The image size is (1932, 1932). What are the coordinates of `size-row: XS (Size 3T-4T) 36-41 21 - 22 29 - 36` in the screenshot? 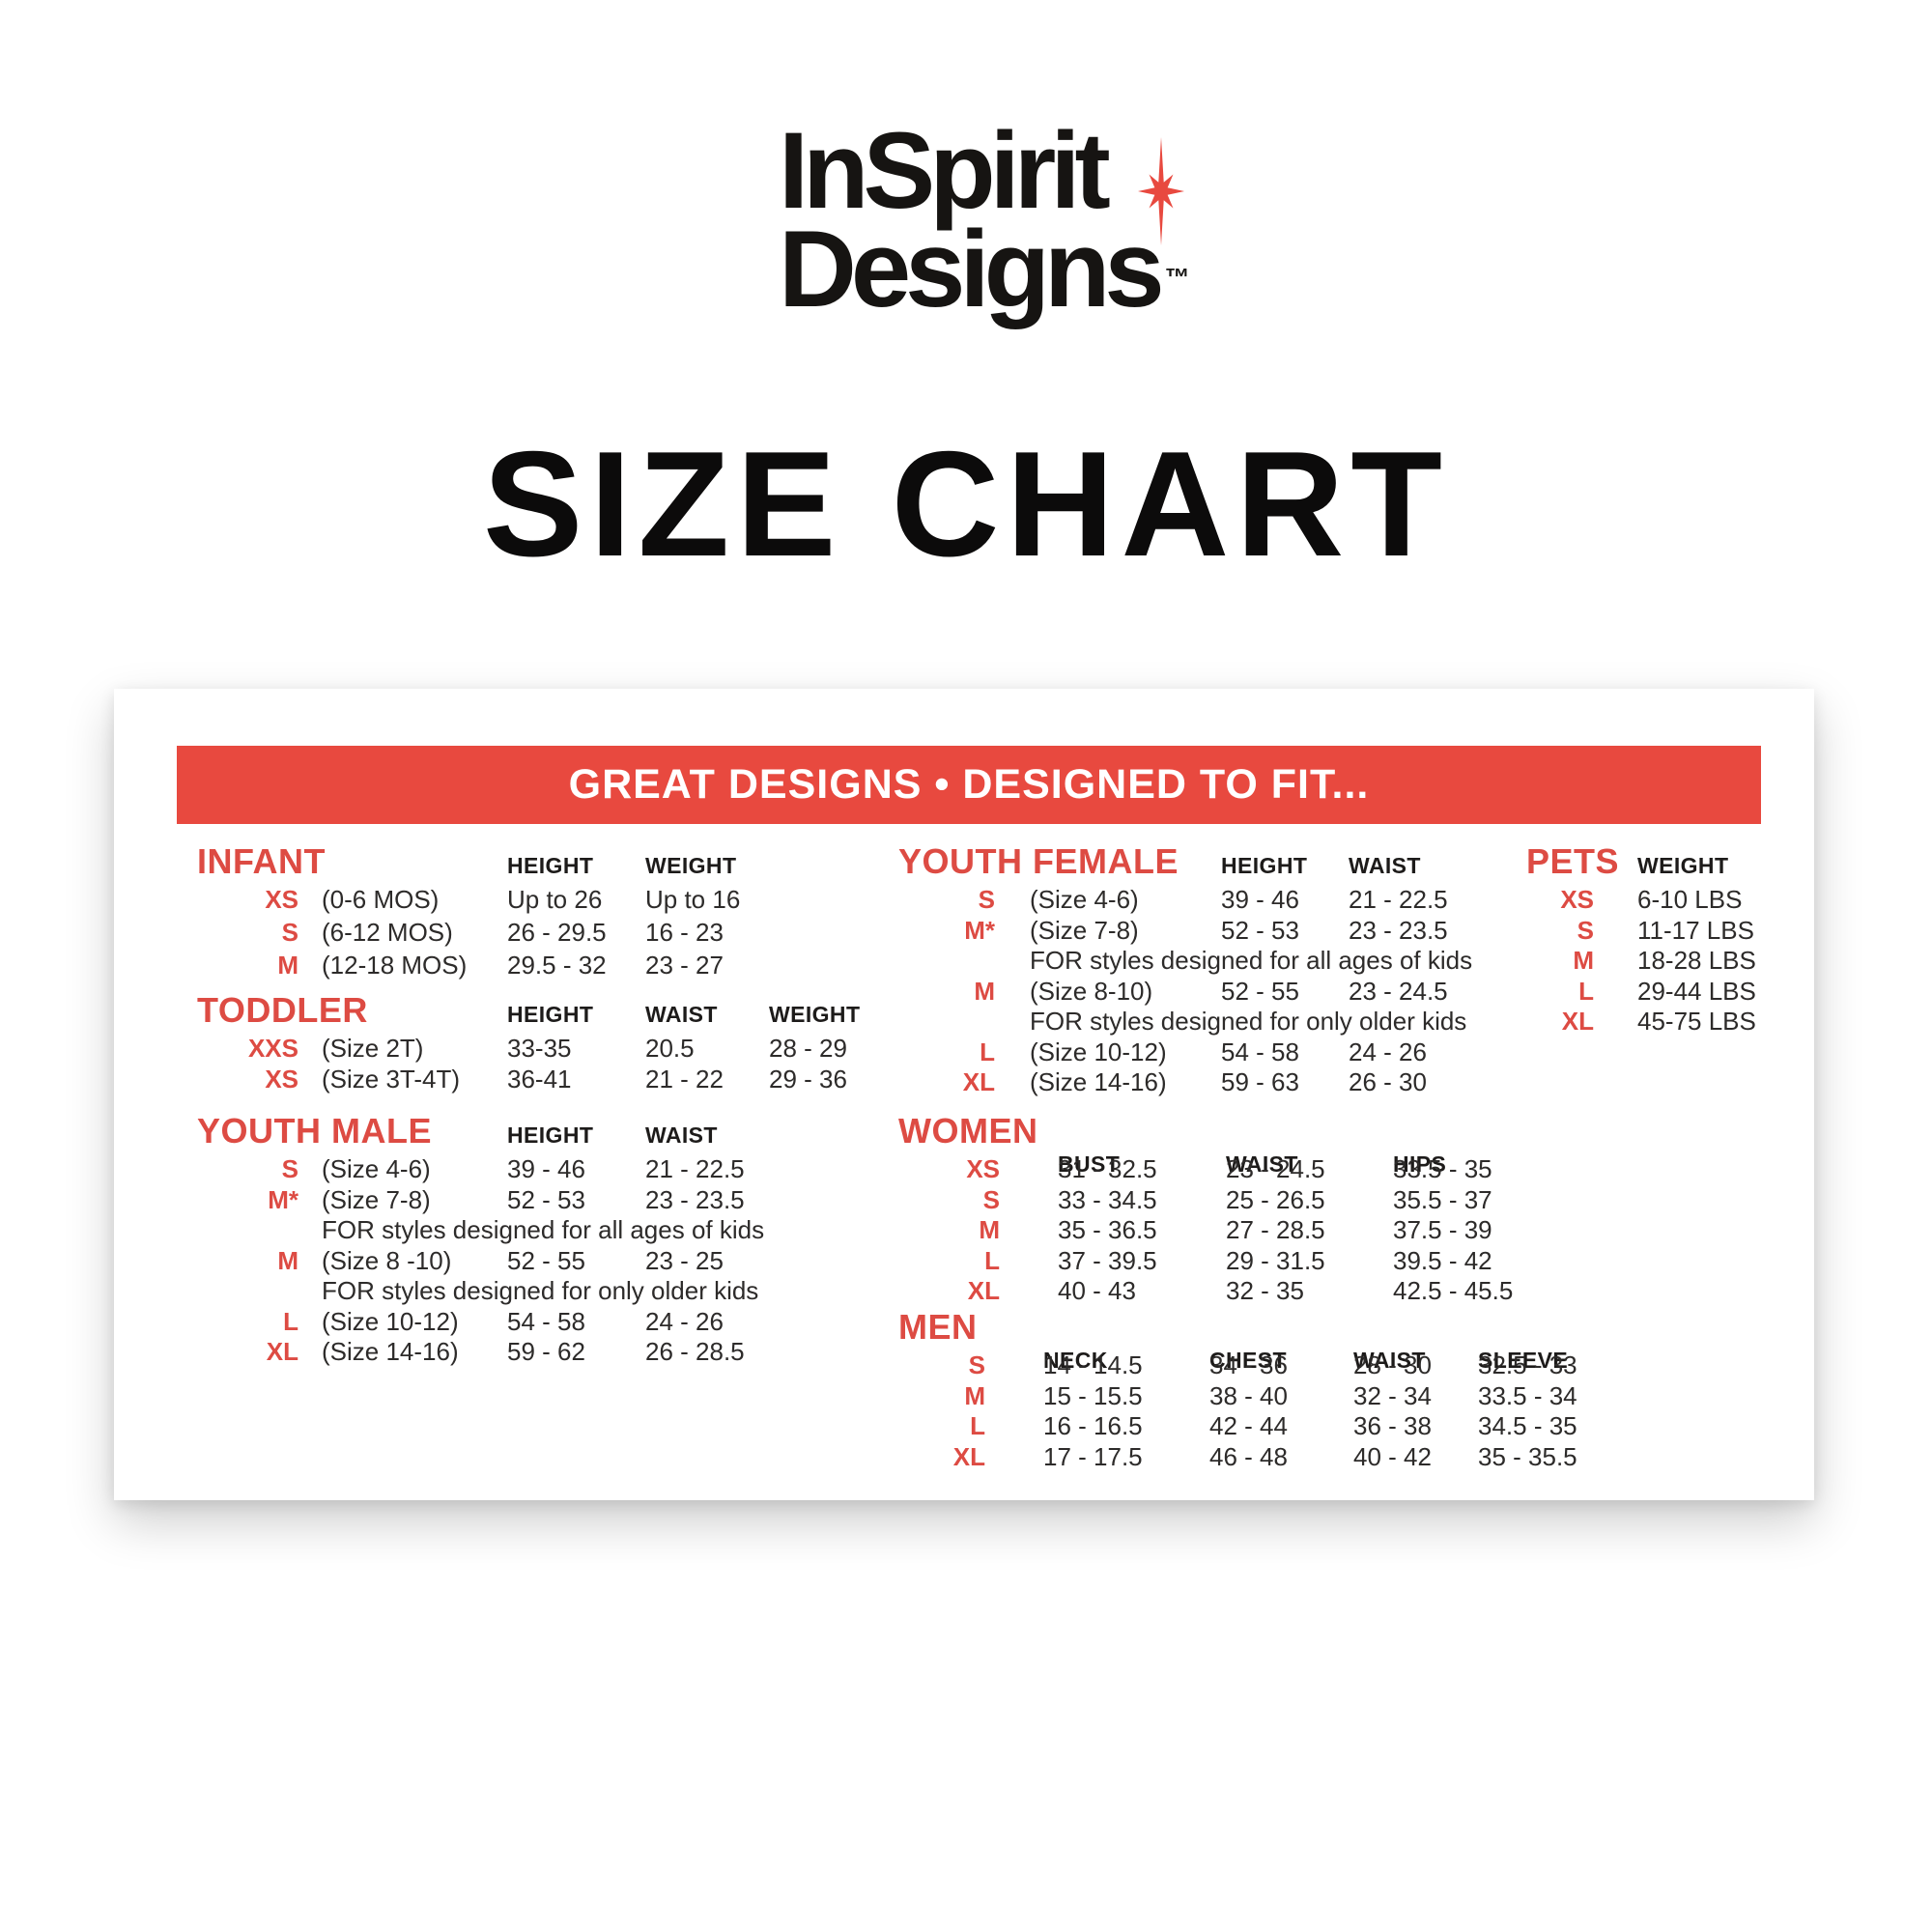 It's located at (565, 1080).